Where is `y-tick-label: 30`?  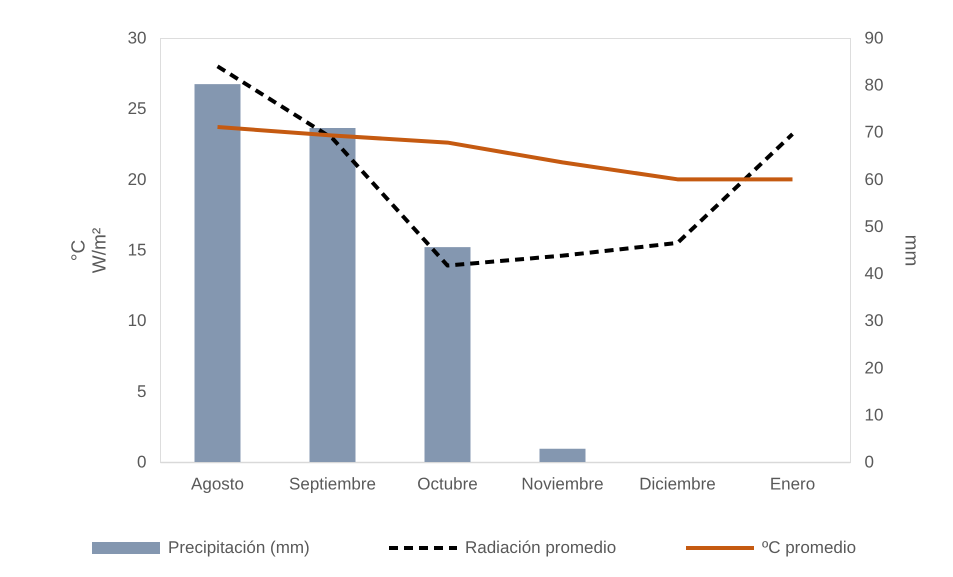
y-tick-label: 30 is located at coordinates (137, 38).